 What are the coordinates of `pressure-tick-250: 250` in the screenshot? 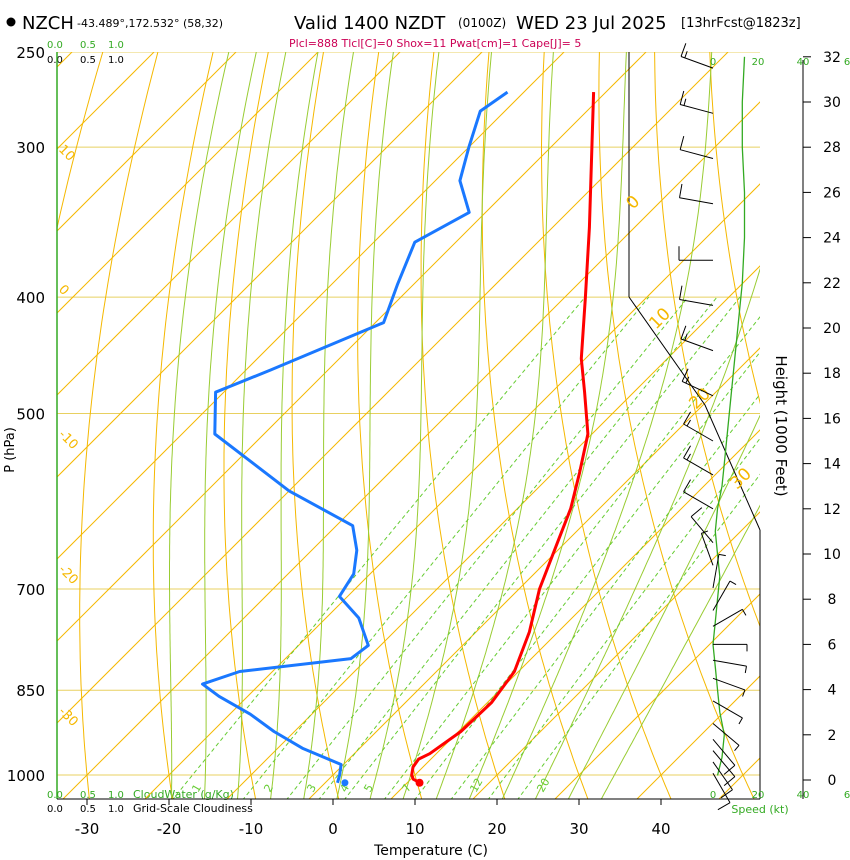 It's located at (30, 53).